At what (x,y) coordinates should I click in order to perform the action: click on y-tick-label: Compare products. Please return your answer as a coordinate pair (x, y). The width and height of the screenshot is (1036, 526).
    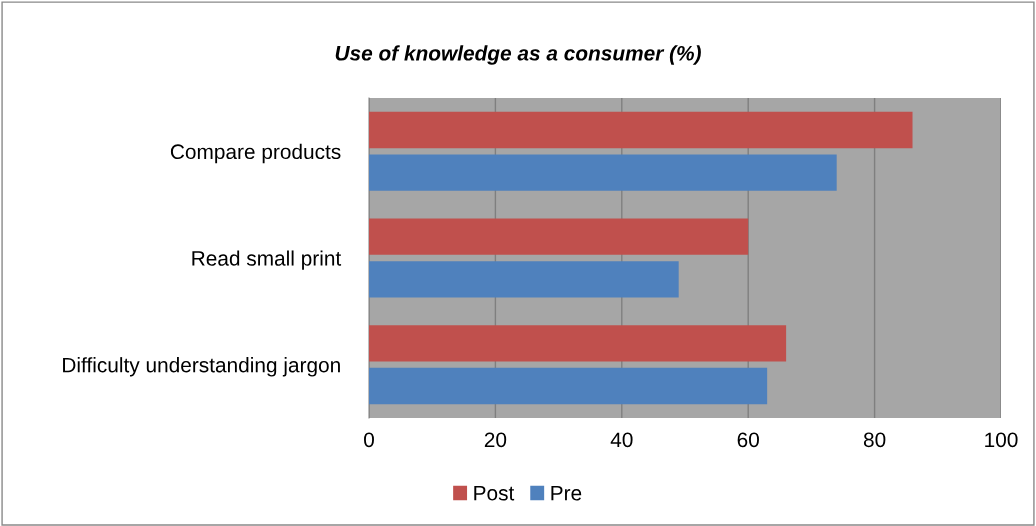
    Looking at the image, I should click on (255, 153).